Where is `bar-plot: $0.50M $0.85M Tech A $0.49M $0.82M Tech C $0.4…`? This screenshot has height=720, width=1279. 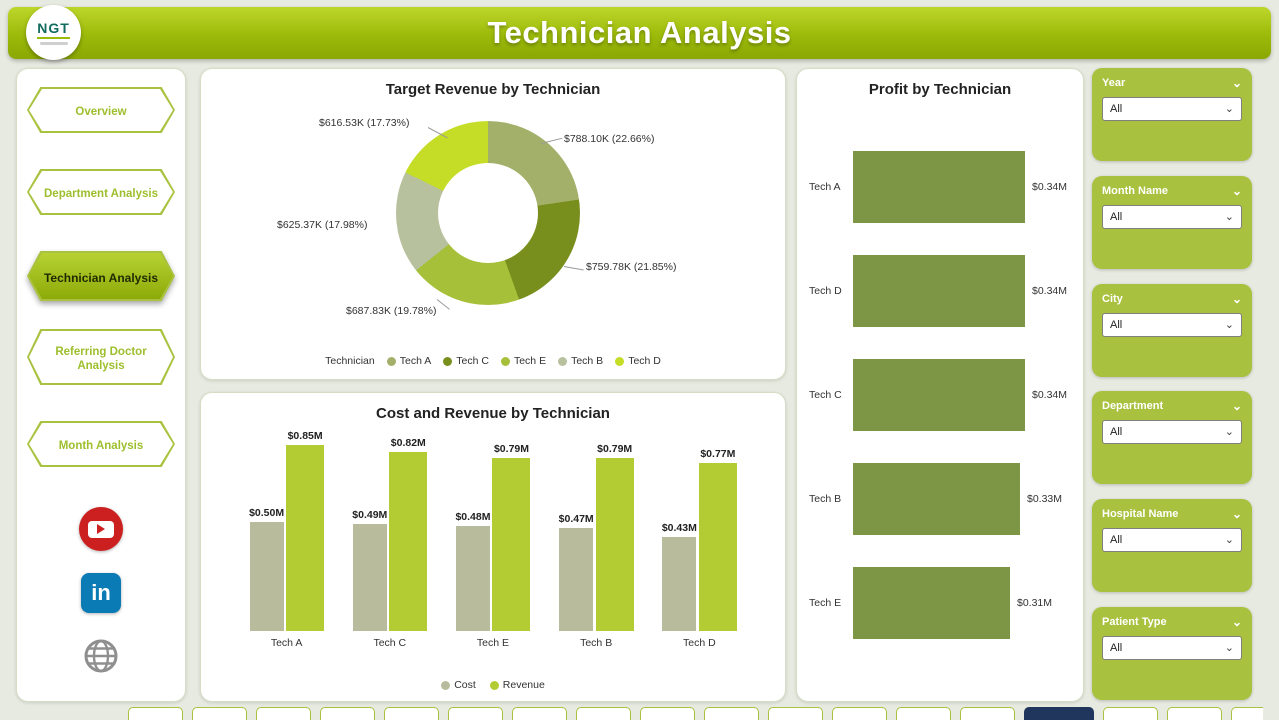 bar-plot: $0.50M $0.85M Tech A $0.49M $0.82M Tech C $0.4… is located at coordinates (493, 539).